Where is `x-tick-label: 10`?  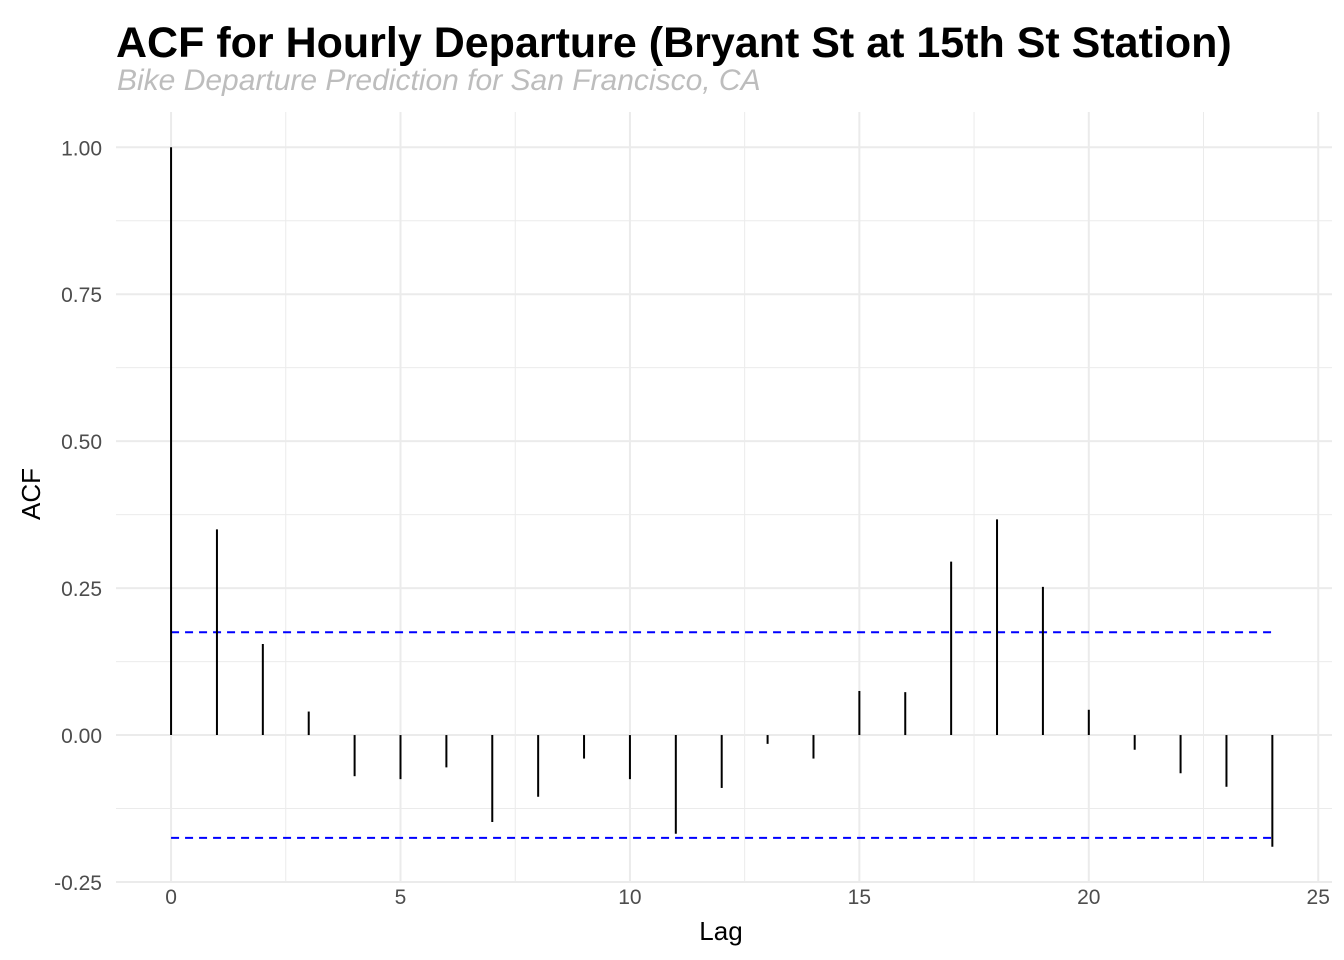 x-tick-label: 10 is located at coordinates (629, 897).